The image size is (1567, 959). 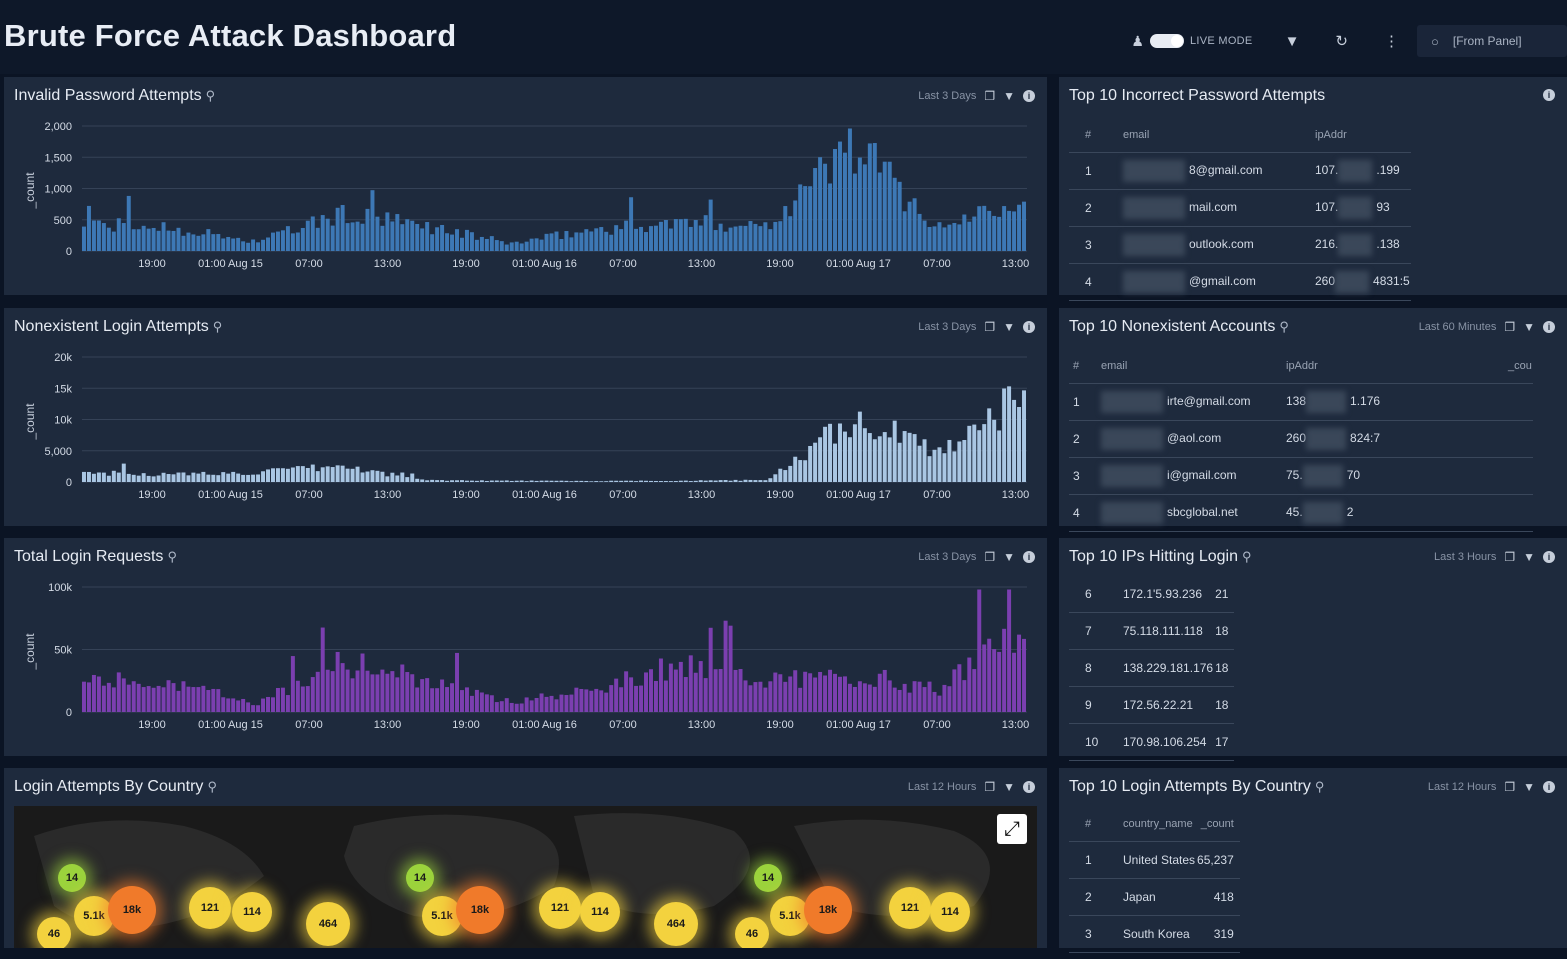 What do you see at coordinates (1152, 668) in the screenshot?
I see `table-row: 8 138.229.181.176 18` at bounding box center [1152, 668].